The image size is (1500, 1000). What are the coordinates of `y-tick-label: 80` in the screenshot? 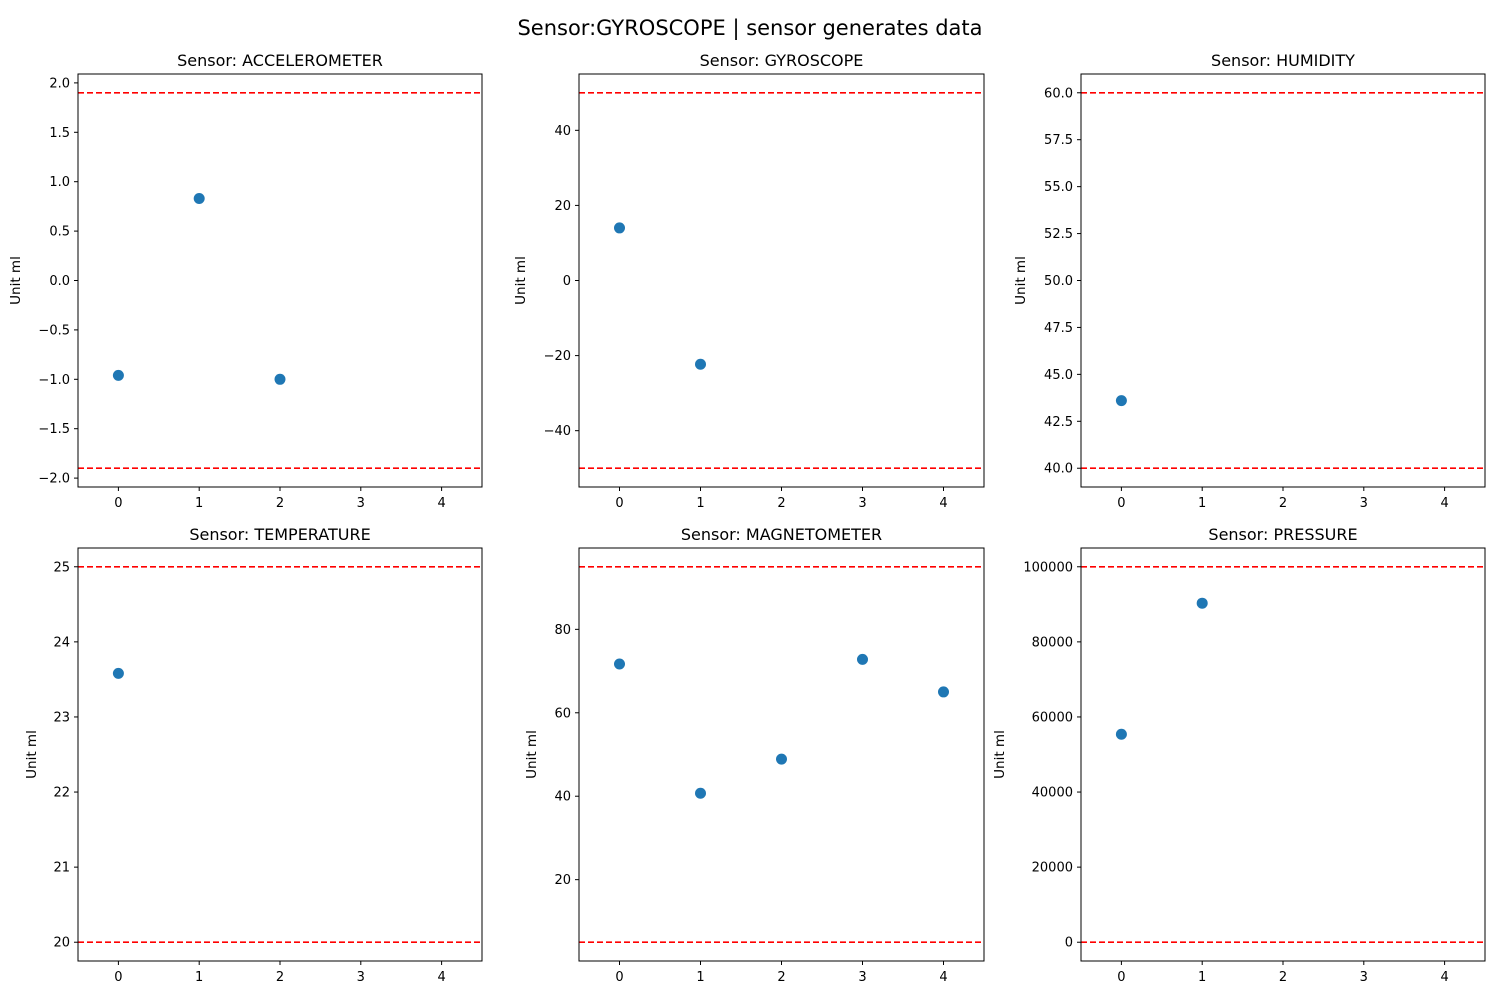 It's located at (562, 630).